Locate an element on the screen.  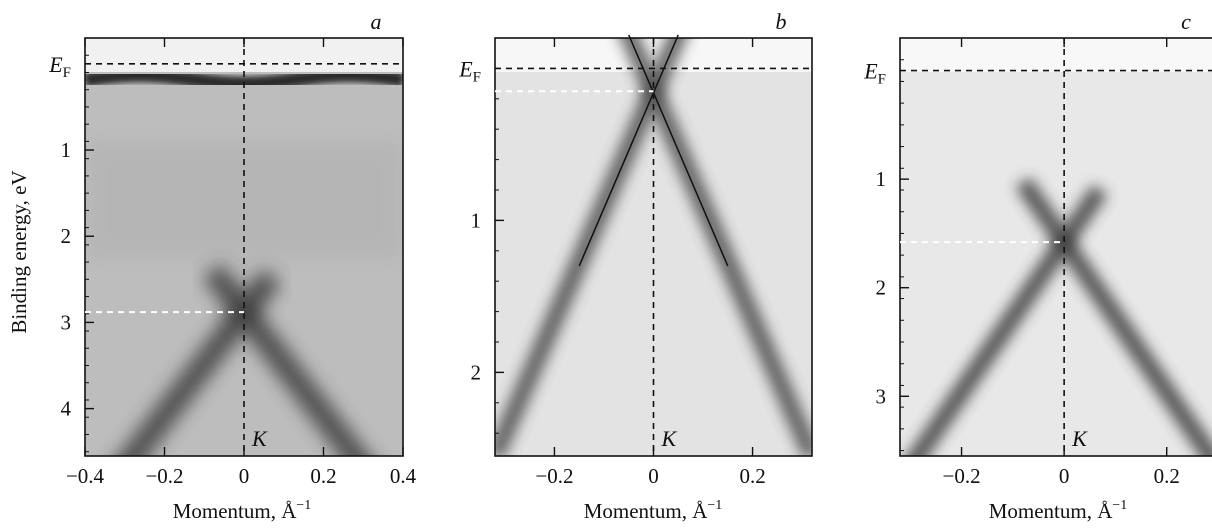
panel-a-k-label: K is located at coordinates (259, 438).